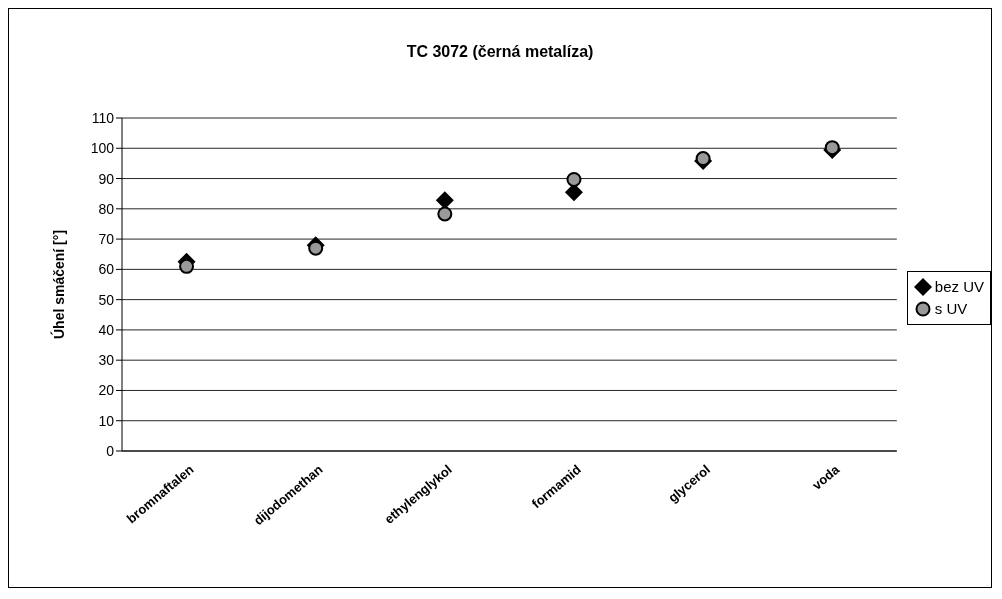 The height and width of the screenshot is (599, 1002). I want to click on y-tick-label: 110, so click(103, 117).